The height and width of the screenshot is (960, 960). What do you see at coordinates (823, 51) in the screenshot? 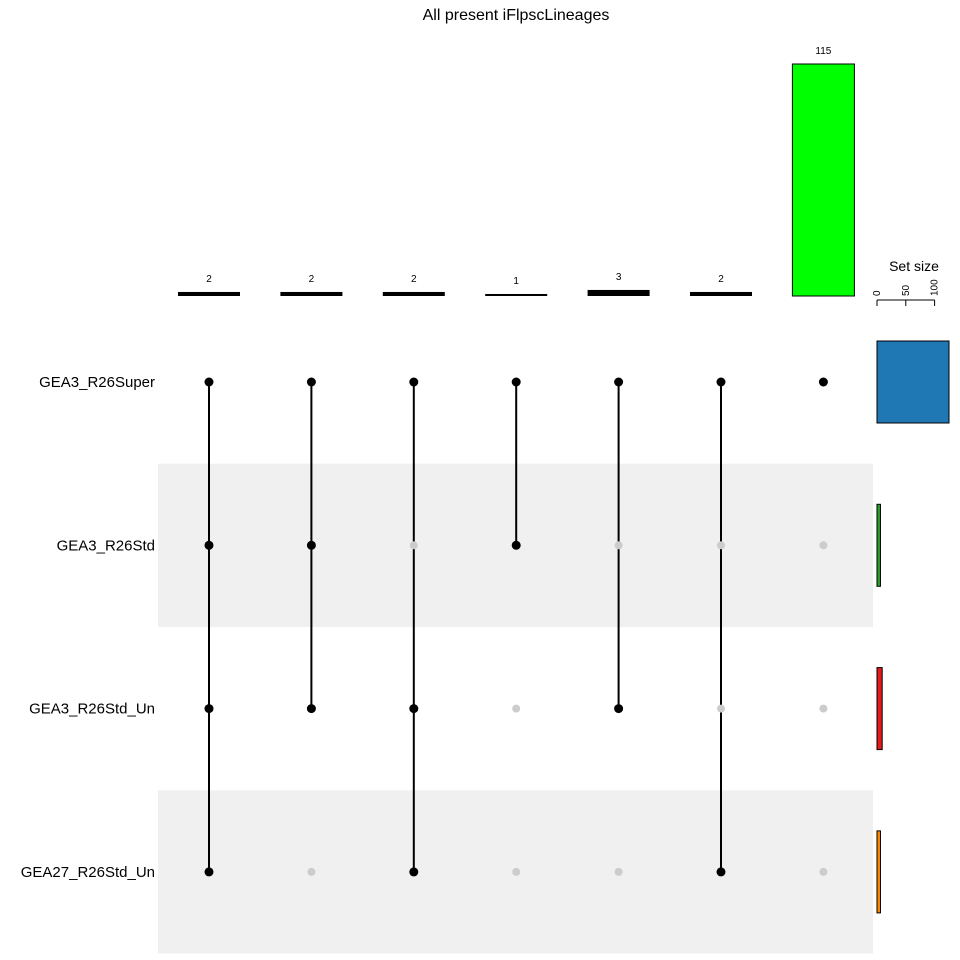
I see `intersection-count-label: 115` at bounding box center [823, 51].